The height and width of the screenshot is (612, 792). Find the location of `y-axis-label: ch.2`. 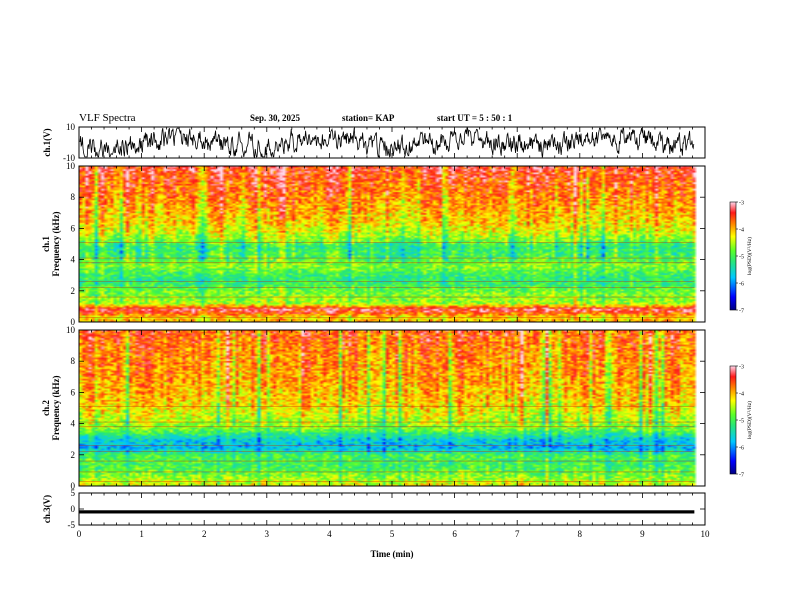

y-axis-label: ch.2 is located at coordinates (46, 408).